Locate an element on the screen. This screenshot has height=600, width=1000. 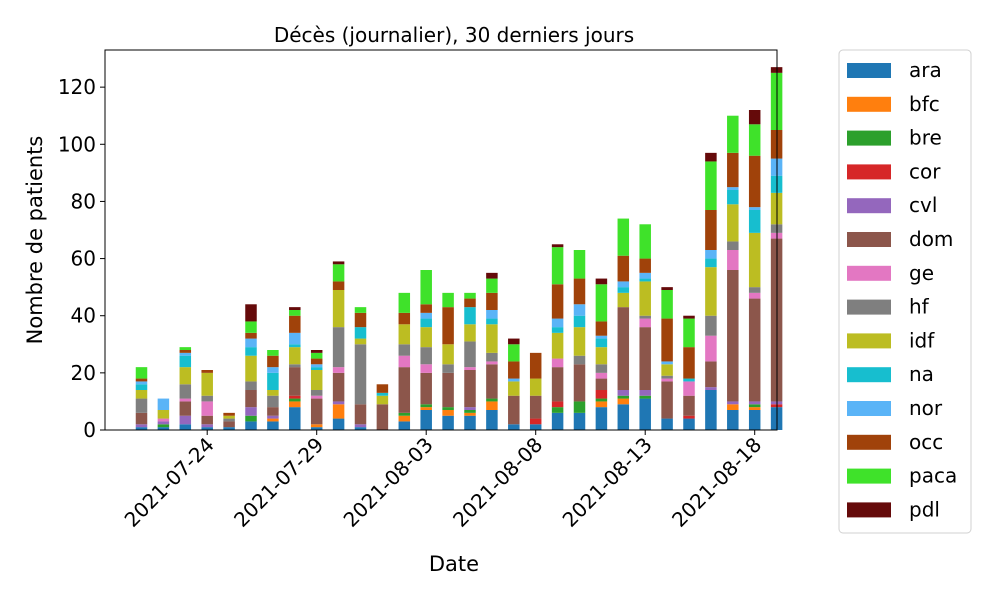
x-axis-label: Date is located at coordinates (454, 564).